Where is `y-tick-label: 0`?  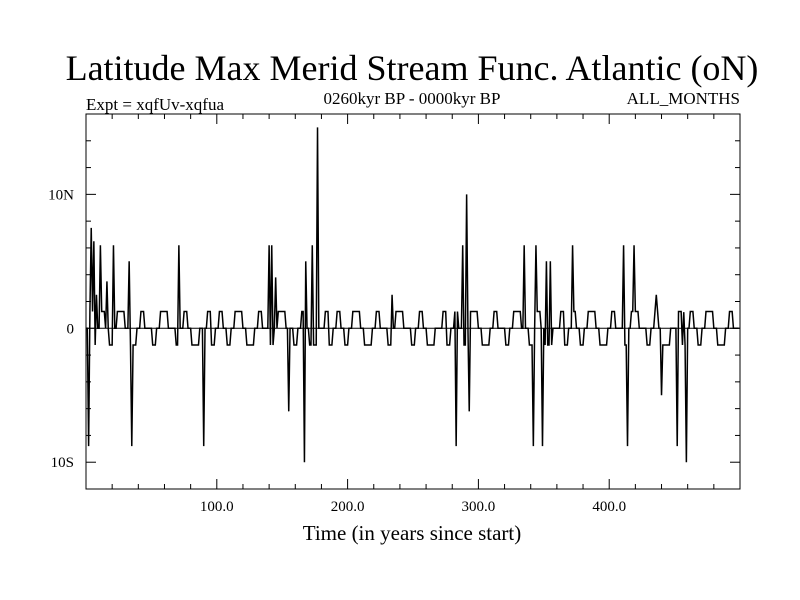 y-tick-label: 0 is located at coordinates (71, 329).